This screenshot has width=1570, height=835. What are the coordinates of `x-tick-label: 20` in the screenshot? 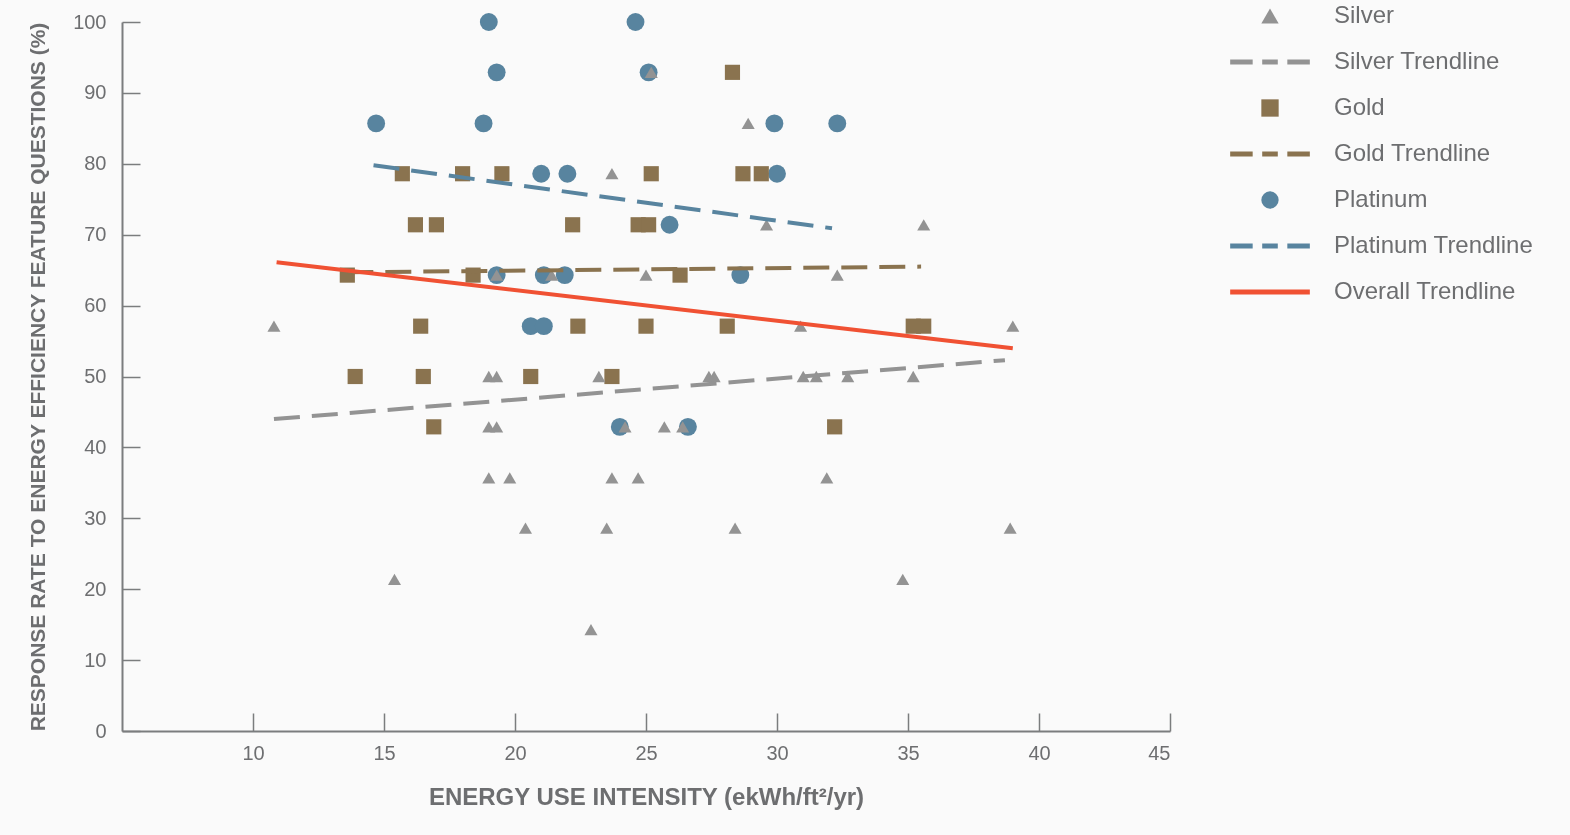 It's located at (515, 752).